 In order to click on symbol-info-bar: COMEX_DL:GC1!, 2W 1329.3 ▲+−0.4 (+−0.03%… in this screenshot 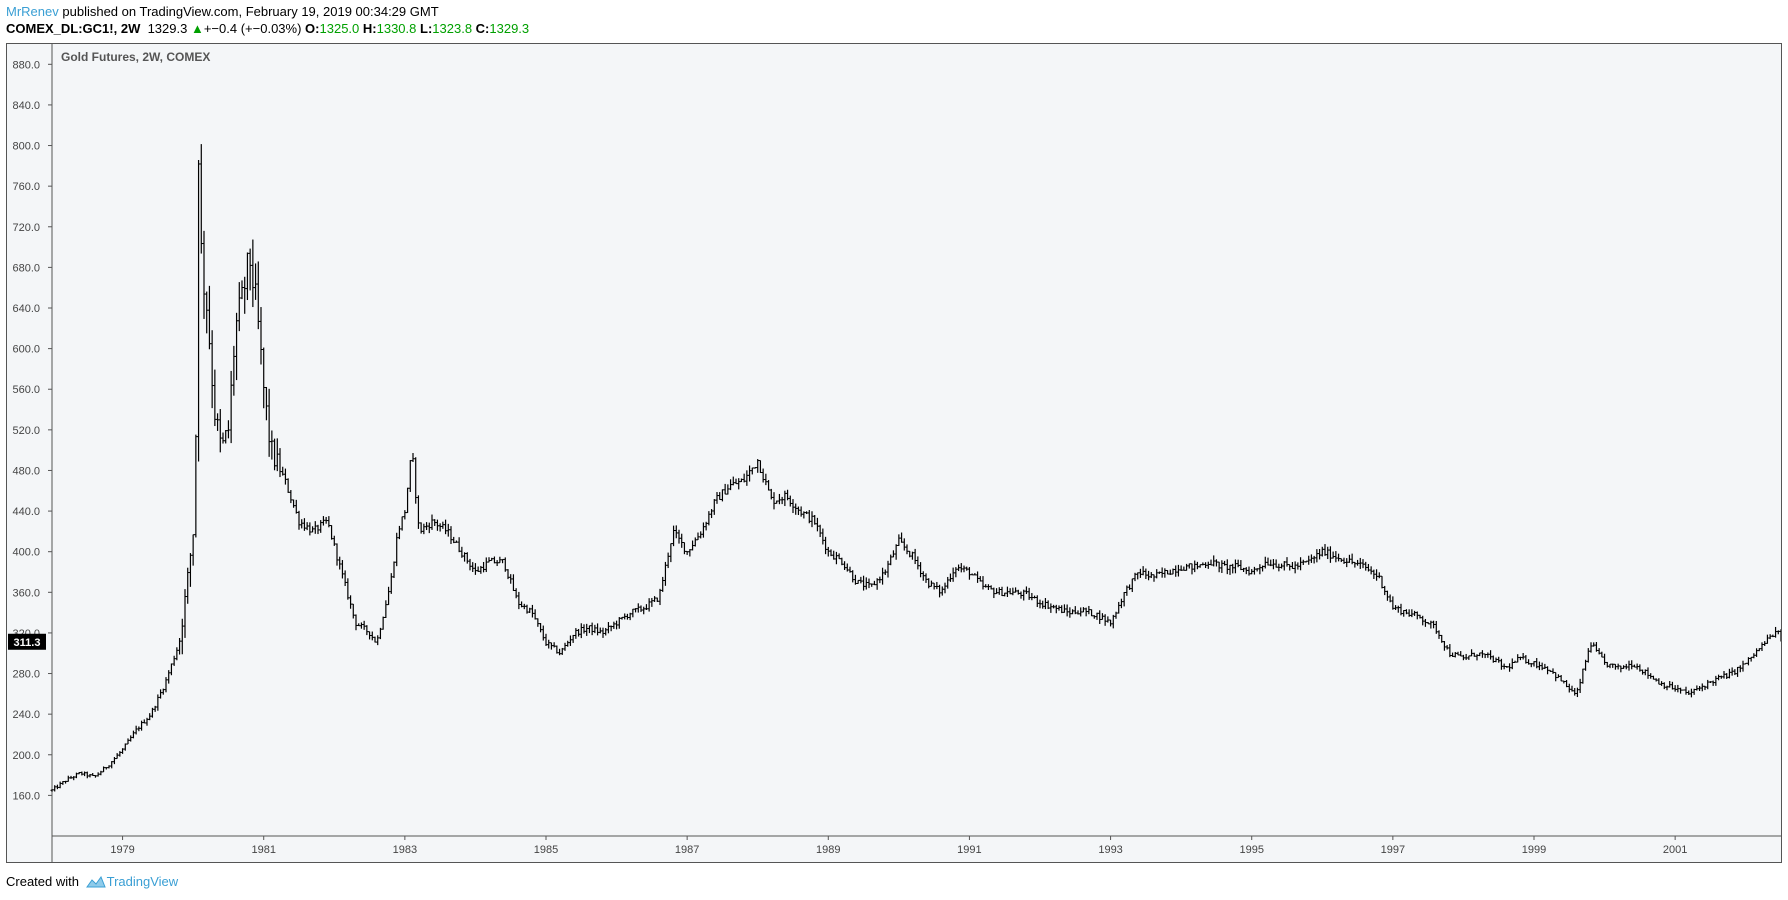, I will do `click(267, 29)`.